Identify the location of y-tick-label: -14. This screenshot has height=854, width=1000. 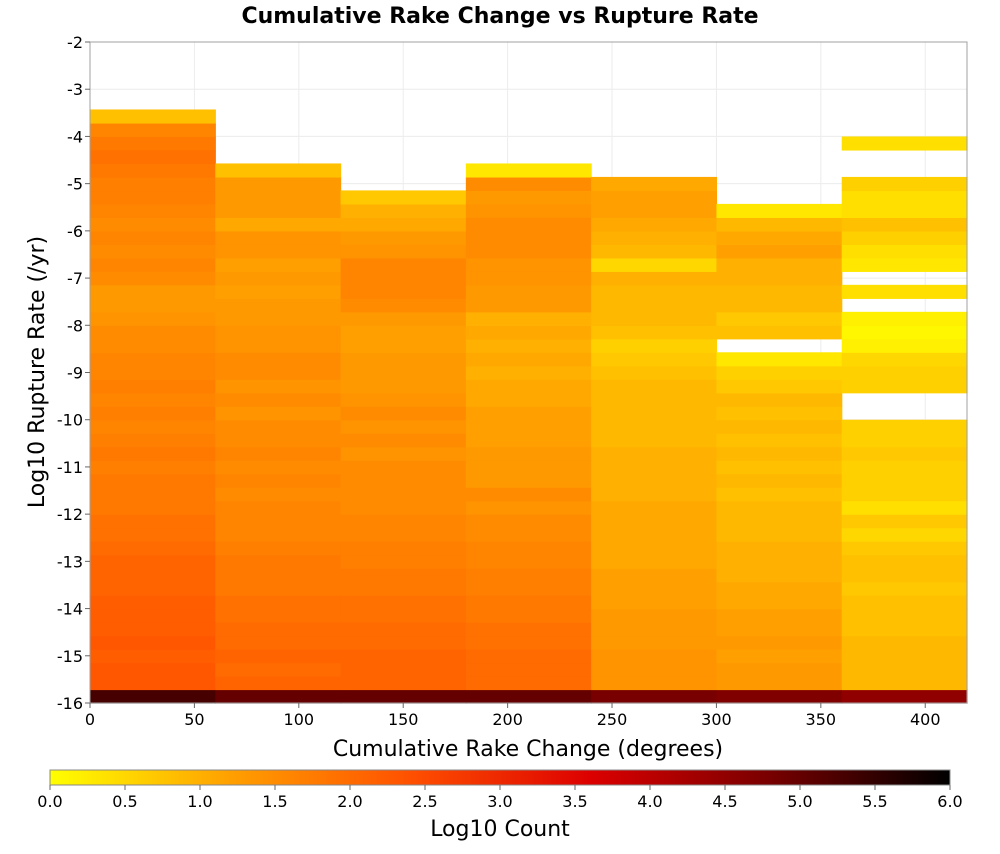
(70, 609).